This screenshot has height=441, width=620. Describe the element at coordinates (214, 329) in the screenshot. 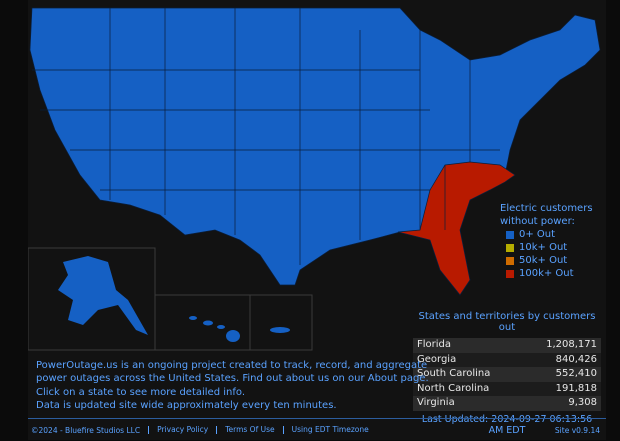

I see `hawaii` at that location.